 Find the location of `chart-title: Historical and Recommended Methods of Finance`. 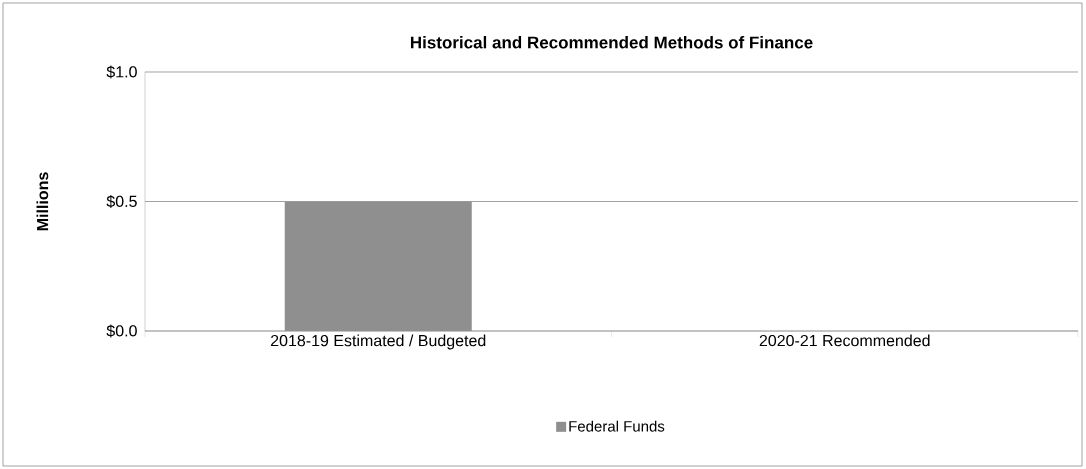

chart-title: Historical and Recommended Methods of Finance is located at coordinates (611, 42).